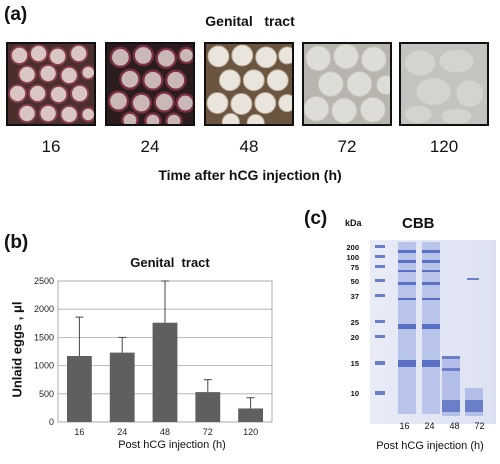 Image resolution: width=500 pixels, height=464 pixels. What do you see at coordinates (355, 337) in the screenshot?
I see `marker-label-20: 20` at bounding box center [355, 337].